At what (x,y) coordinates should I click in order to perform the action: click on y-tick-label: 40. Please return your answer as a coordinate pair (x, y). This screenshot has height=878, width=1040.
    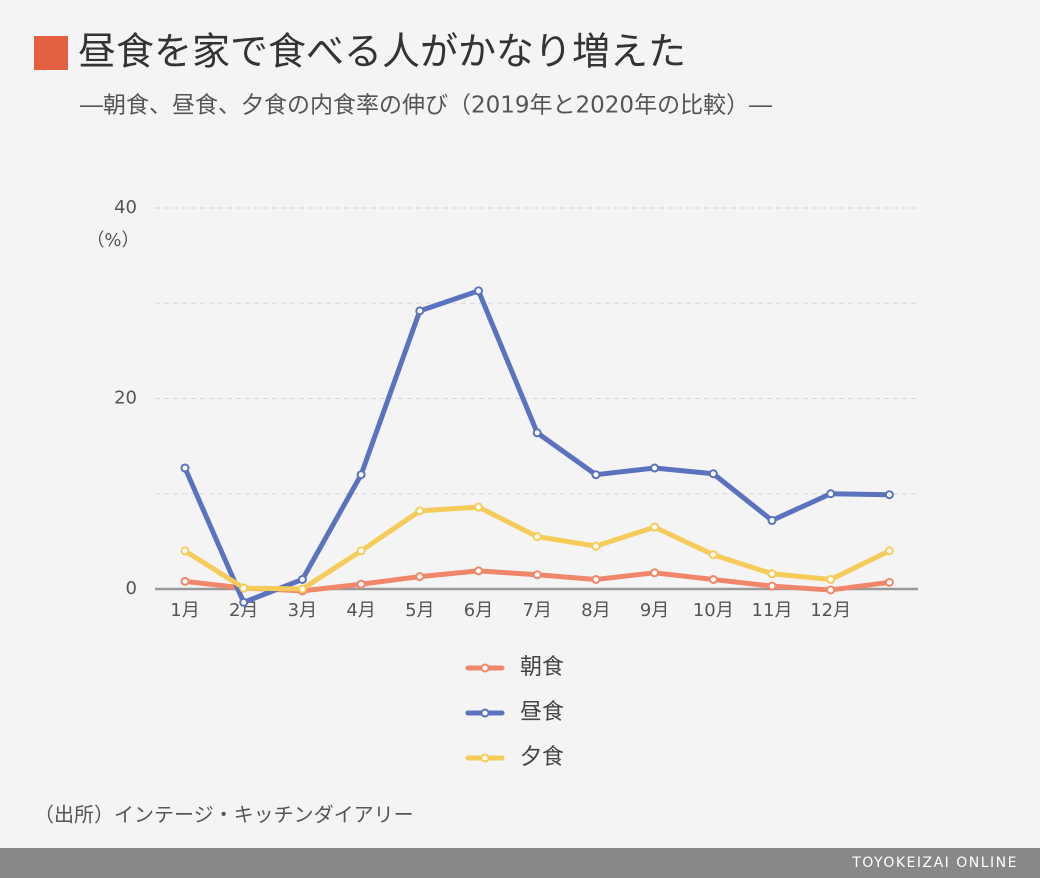
    Looking at the image, I should click on (125, 207).